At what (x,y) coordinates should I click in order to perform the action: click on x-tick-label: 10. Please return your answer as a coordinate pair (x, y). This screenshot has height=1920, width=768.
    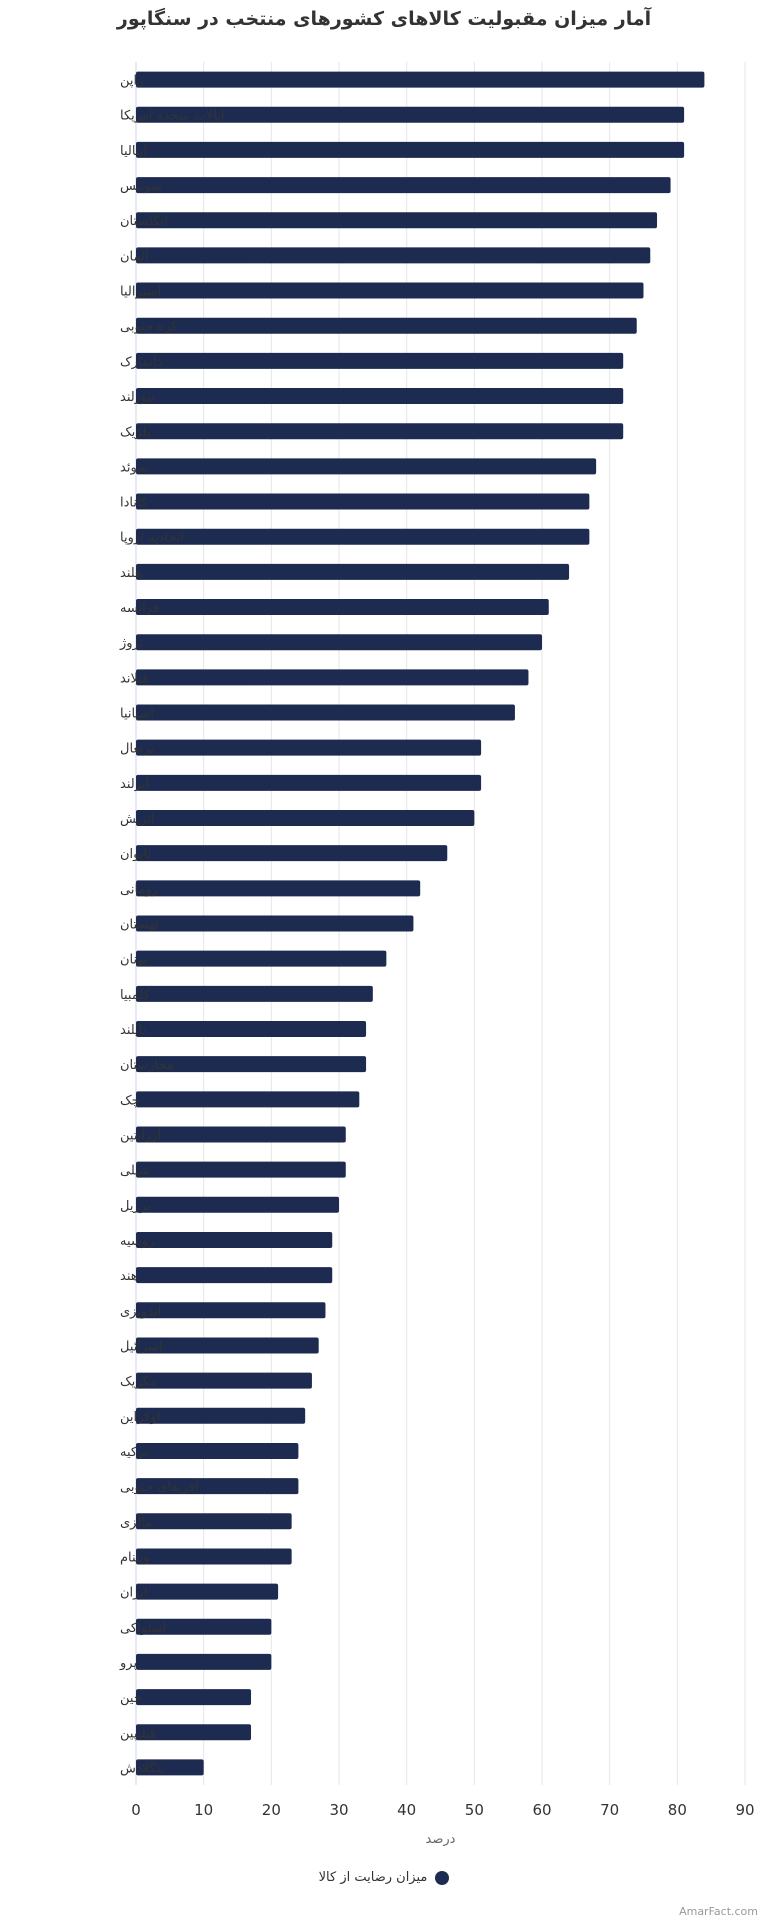
    Looking at the image, I should click on (203, 1810).